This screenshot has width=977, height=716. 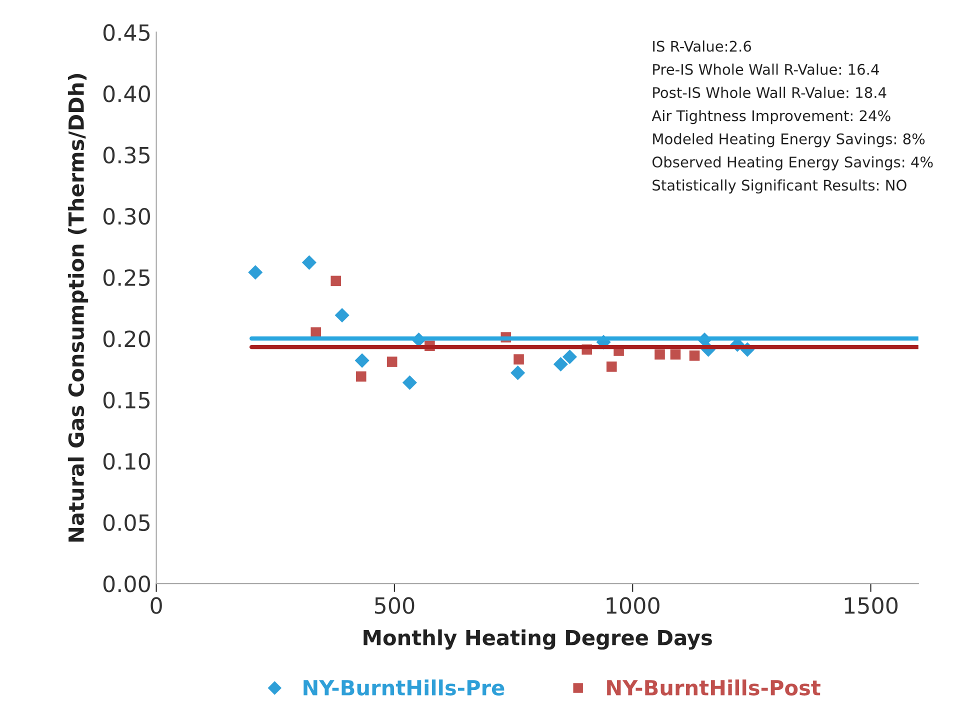 What do you see at coordinates (404, 687) in the screenshot?
I see `legend-label: NY-BurntHills-Pre` at bounding box center [404, 687].